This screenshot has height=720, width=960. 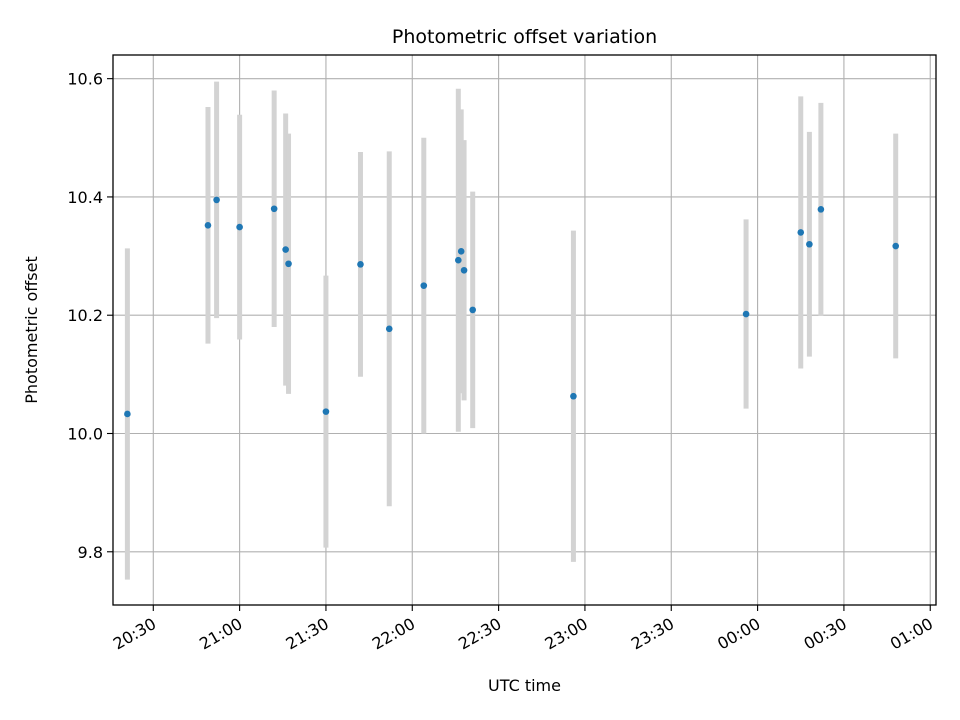 What do you see at coordinates (85, 315) in the screenshot?
I see `y-tick-label: 10.2` at bounding box center [85, 315].